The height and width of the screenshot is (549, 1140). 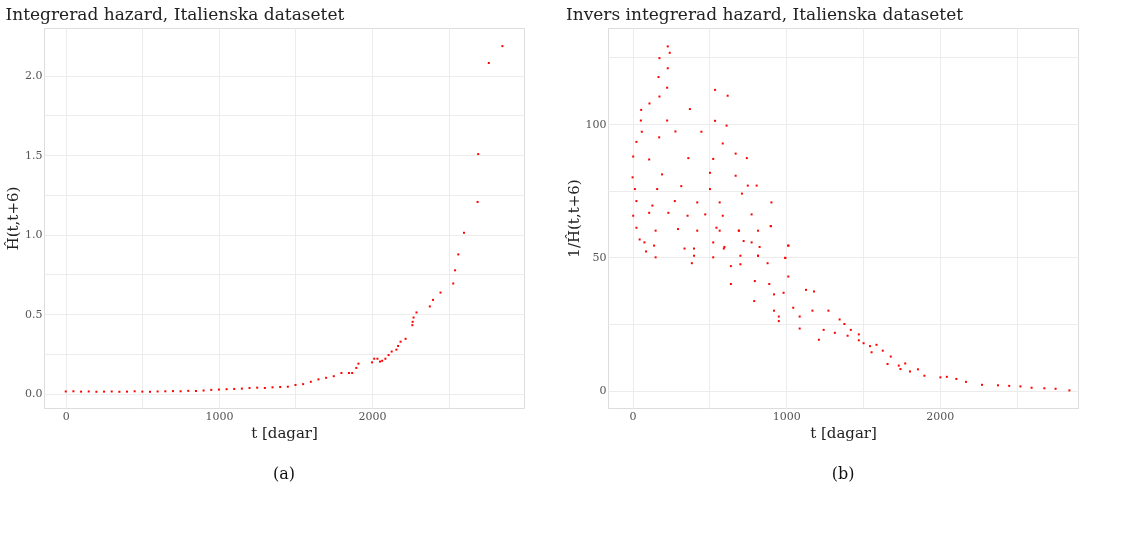 I want to click on y-tick-label: 100, so click(x=596, y=124).